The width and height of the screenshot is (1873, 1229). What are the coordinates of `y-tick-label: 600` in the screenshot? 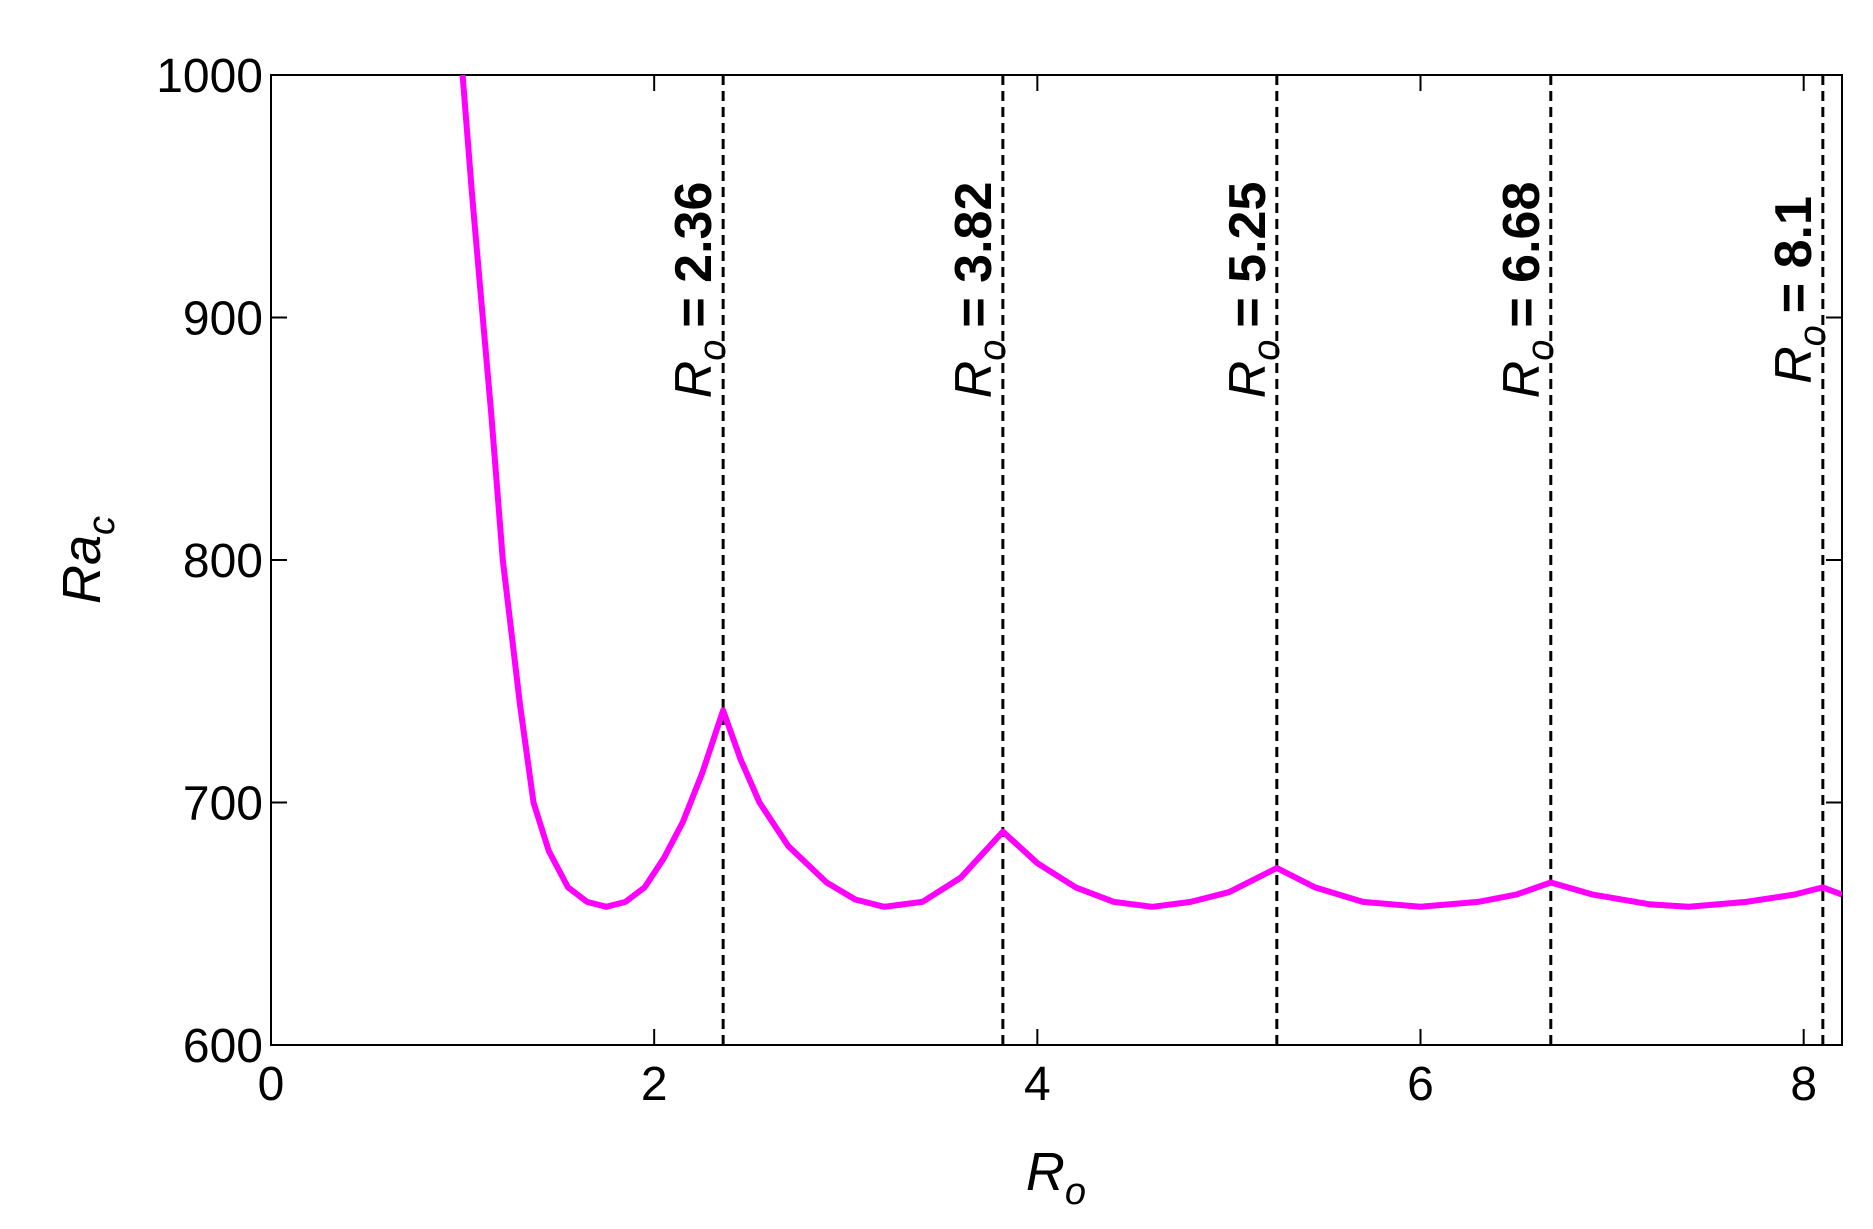 It's located at (223, 1046).